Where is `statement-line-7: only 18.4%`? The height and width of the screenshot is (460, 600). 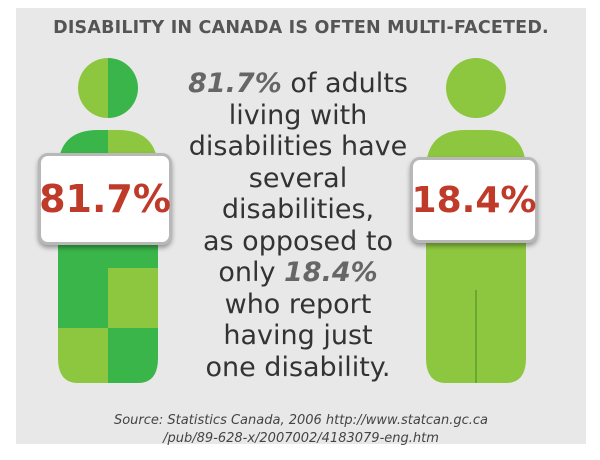 statement-line-7: only 18.4% is located at coordinates (298, 273).